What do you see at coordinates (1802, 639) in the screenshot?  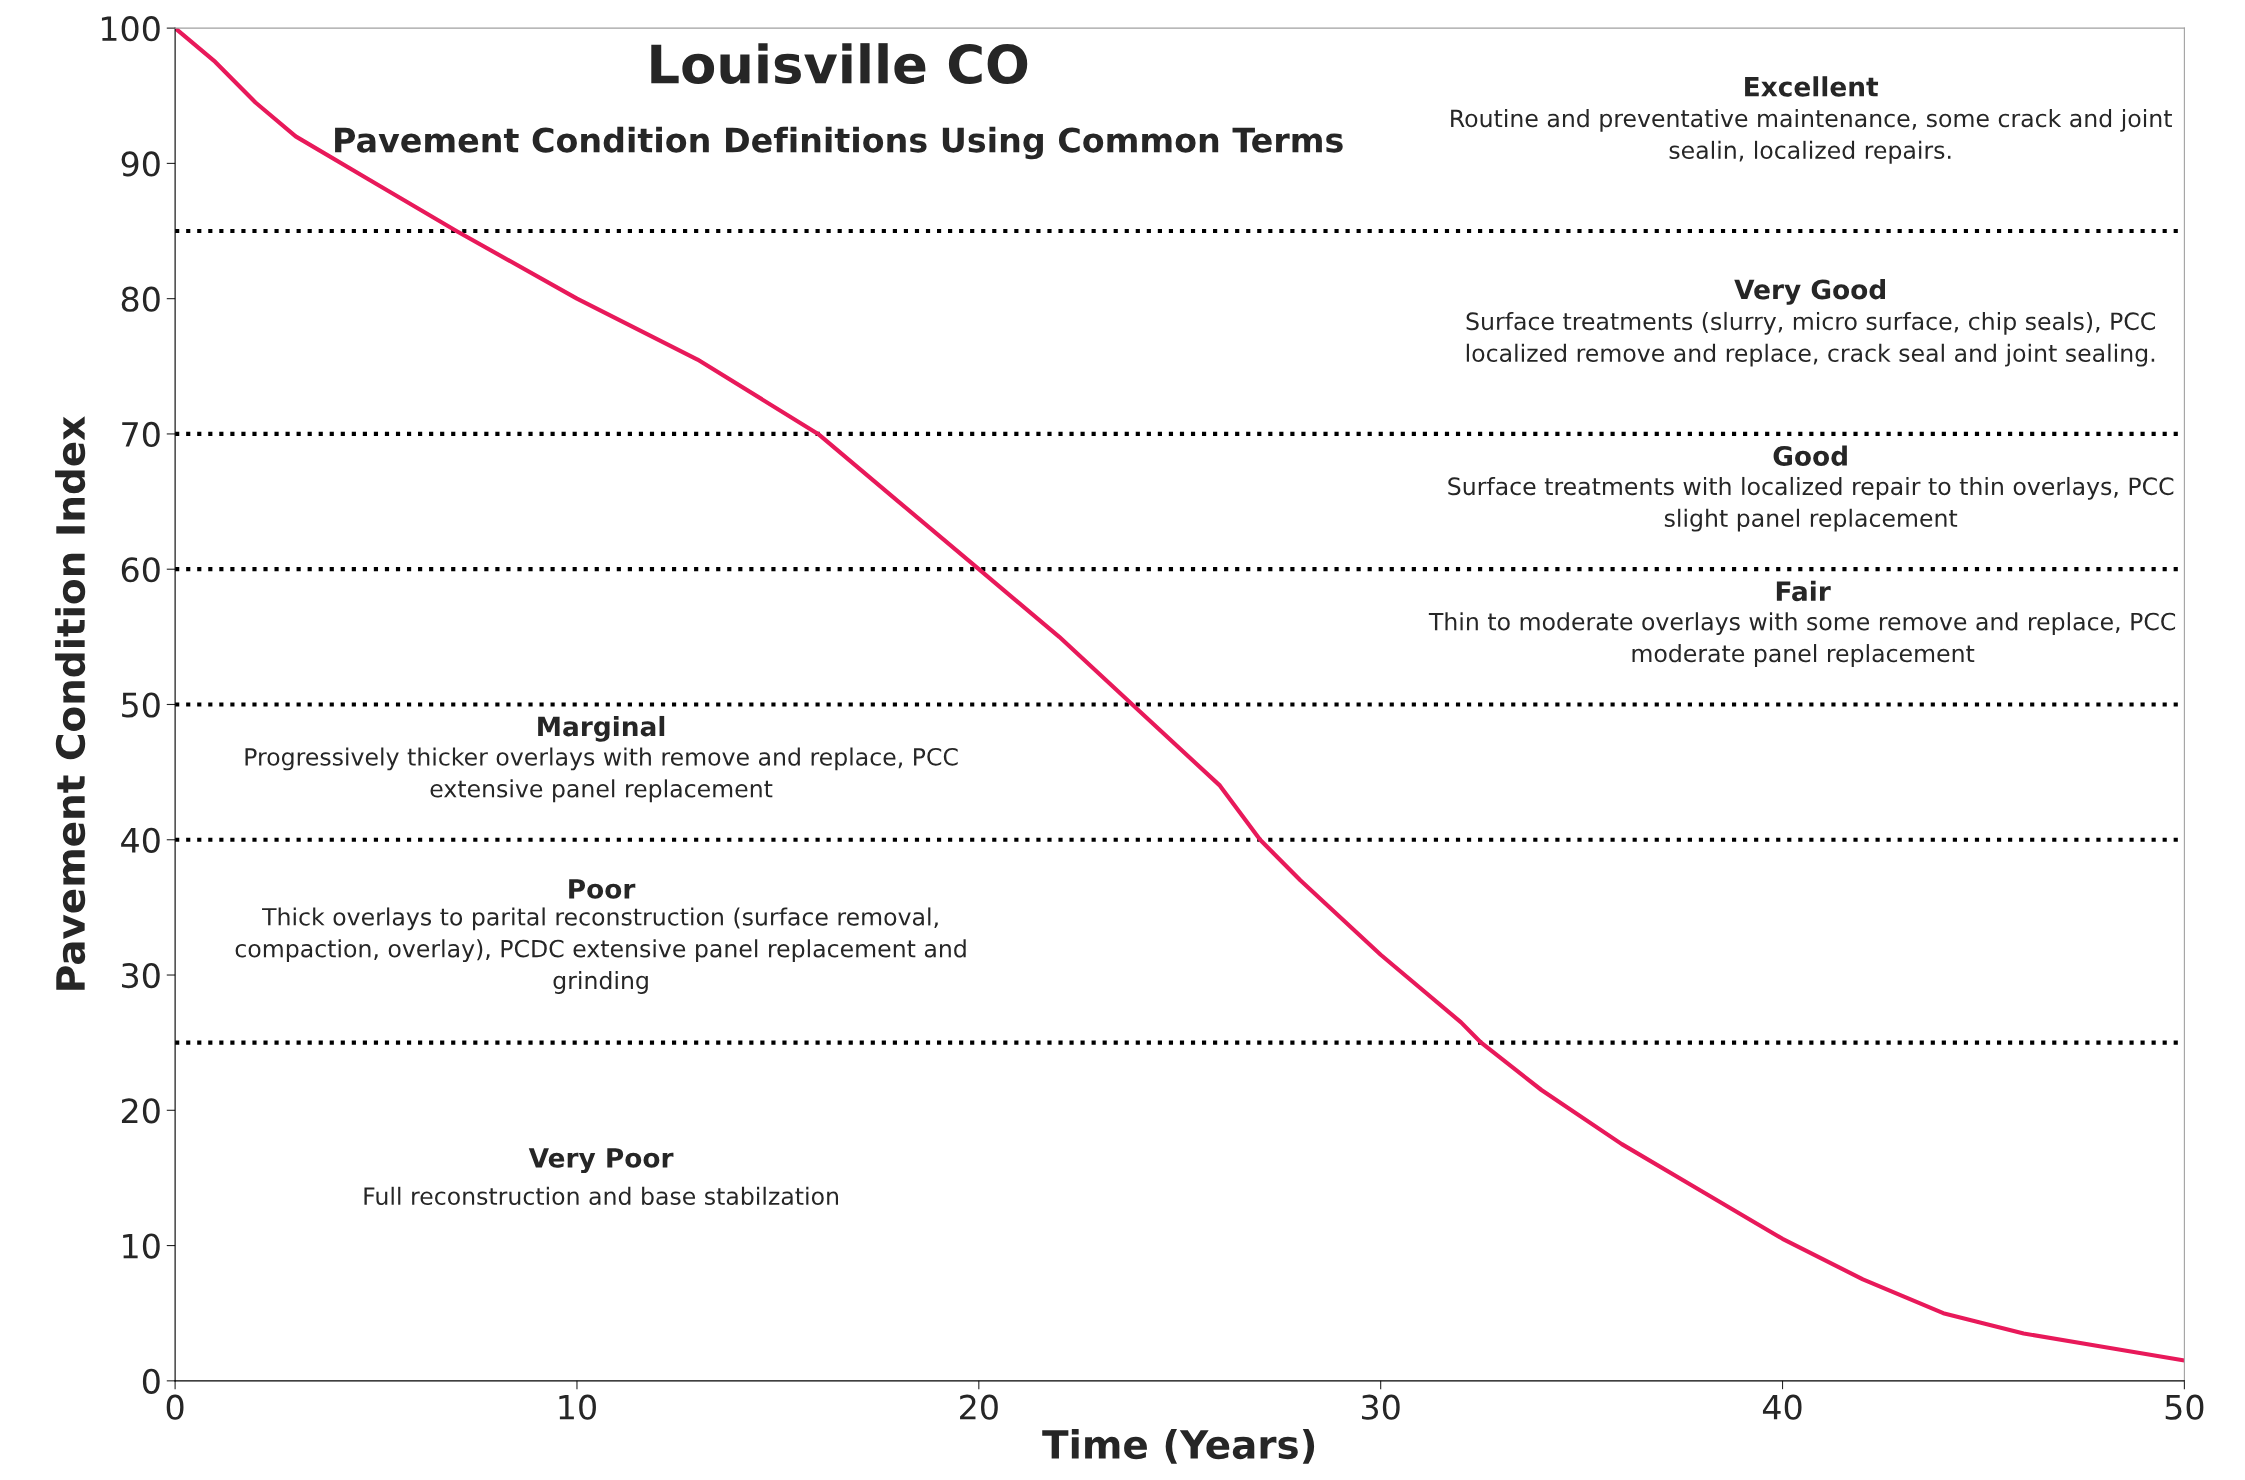 I see `annotation: Thin to moderate overlays with some remove and replace, PCC moderate panel replacement` at bounding box center [1802, 639].